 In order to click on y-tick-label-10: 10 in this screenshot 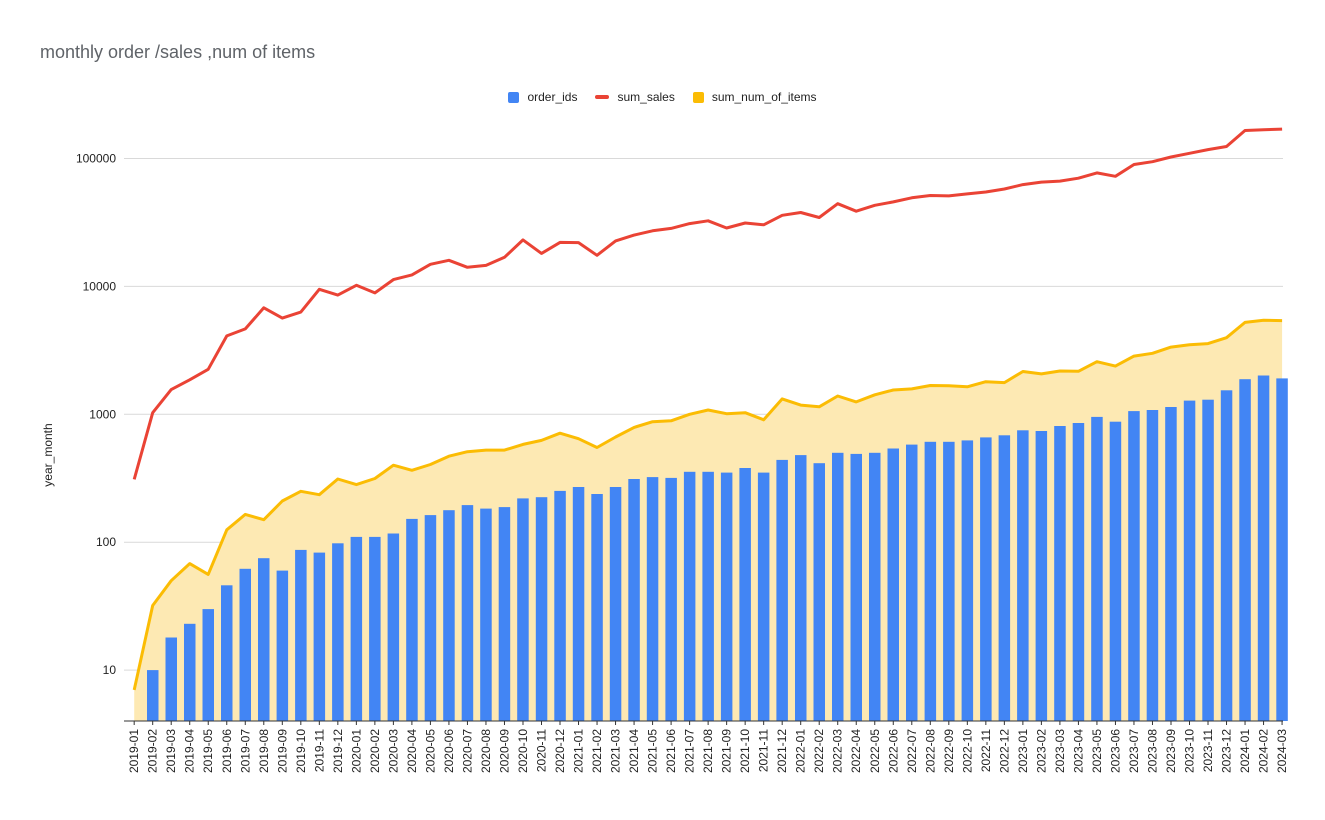, I will do `click(110, 670)`.